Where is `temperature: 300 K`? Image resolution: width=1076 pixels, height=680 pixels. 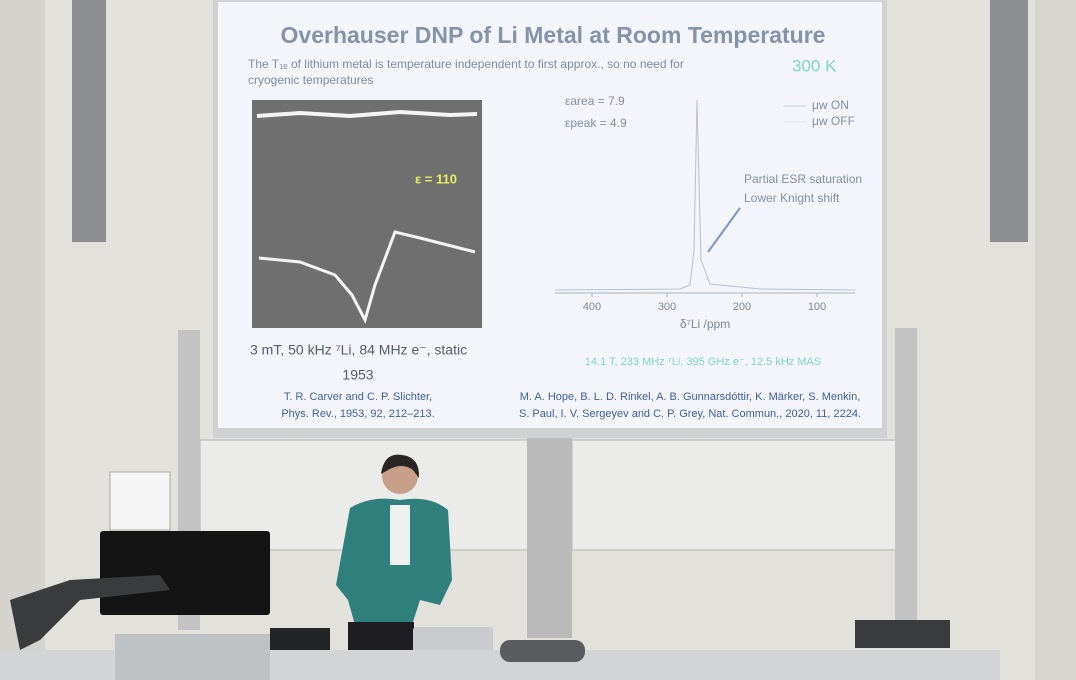 temperature: 300 K is located at coordinates (814, 65).